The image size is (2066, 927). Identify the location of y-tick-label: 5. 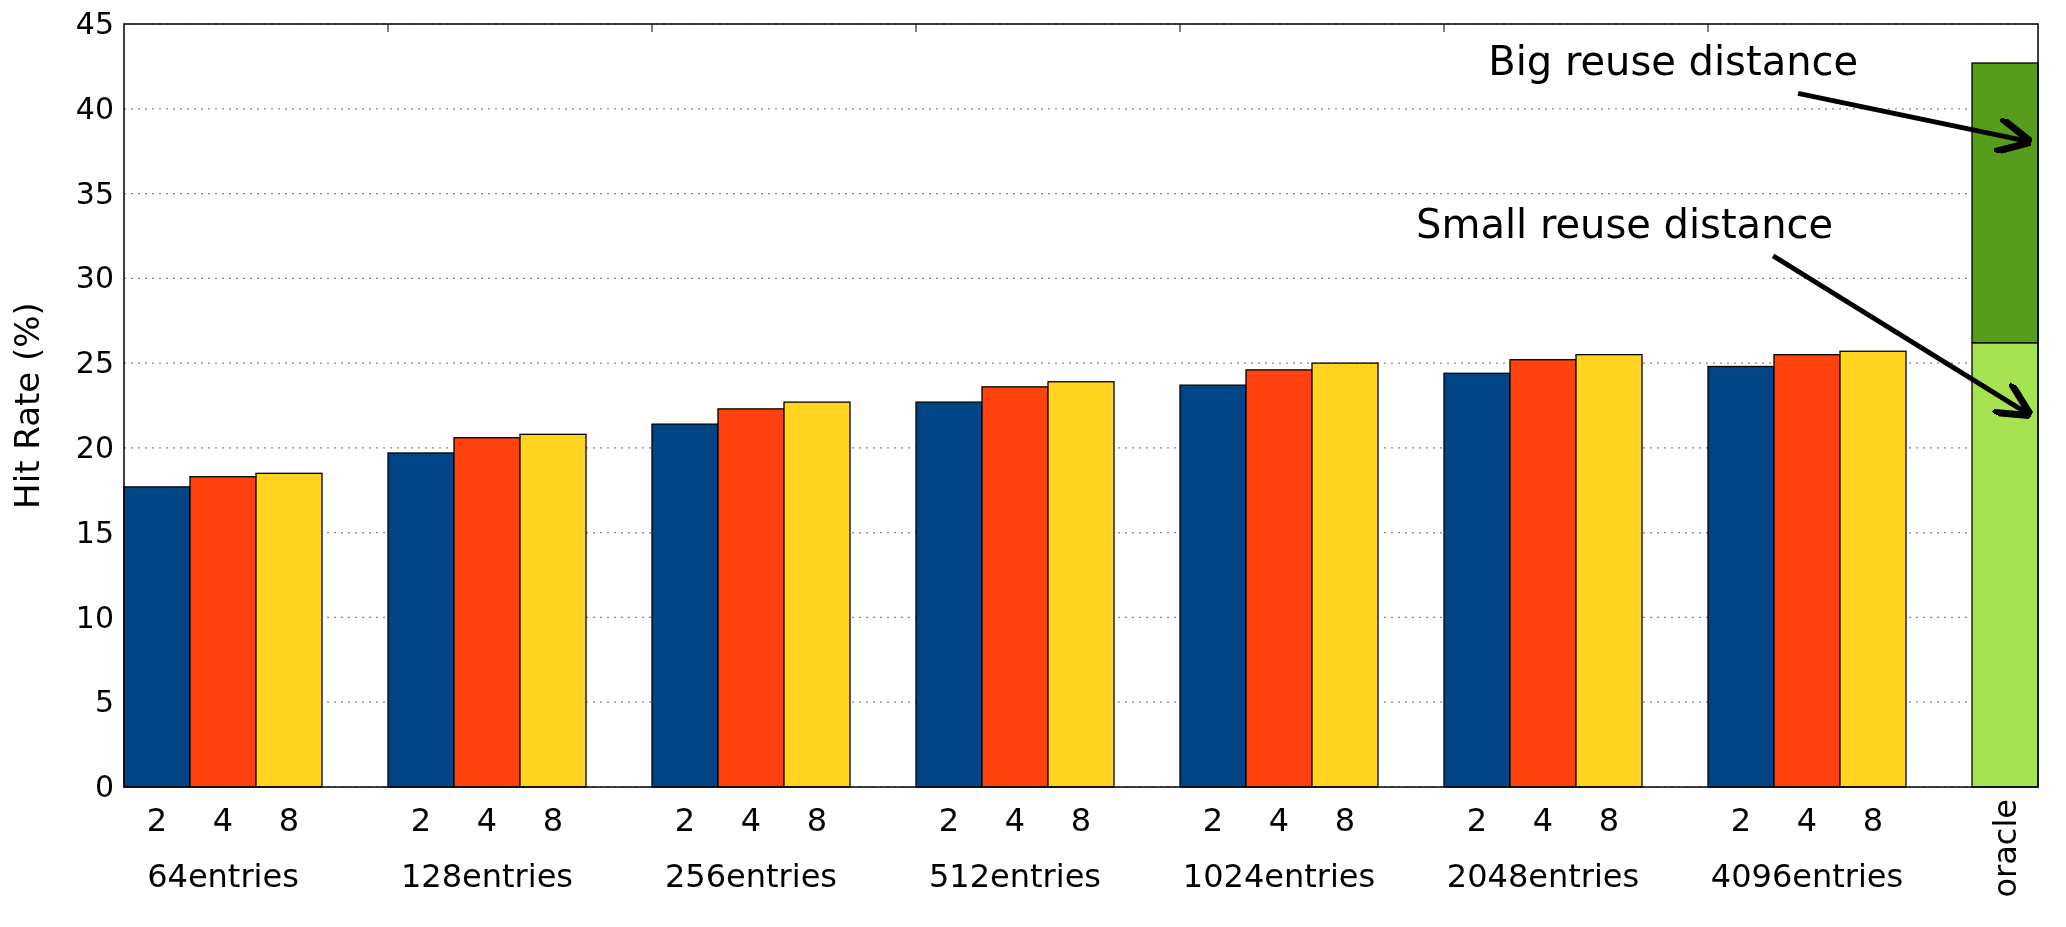
(104, 702).